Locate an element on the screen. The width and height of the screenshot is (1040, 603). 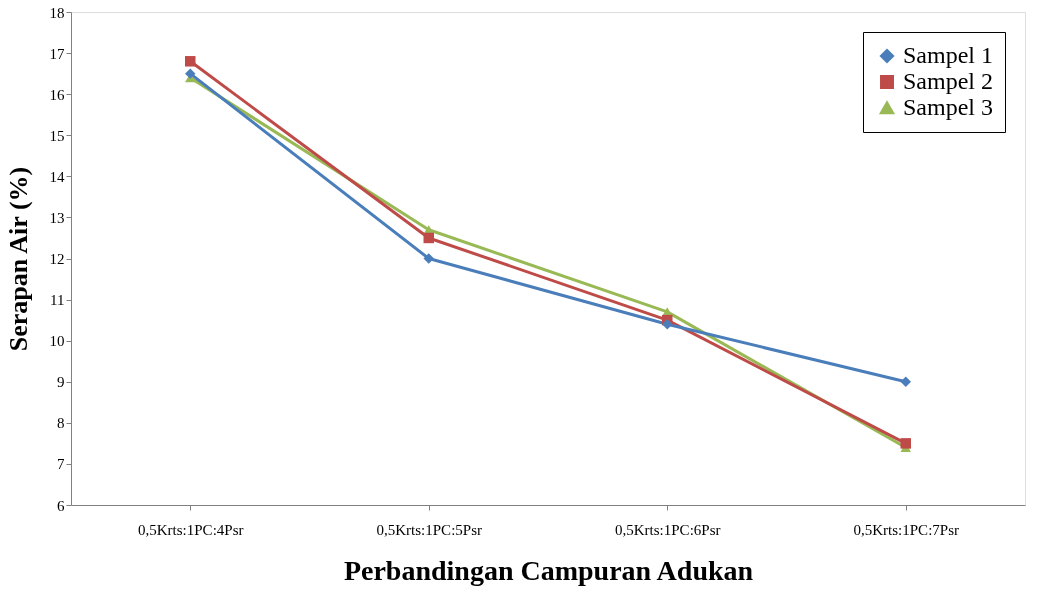
y-tick-label: 15 is located at coordinates (57, 135).